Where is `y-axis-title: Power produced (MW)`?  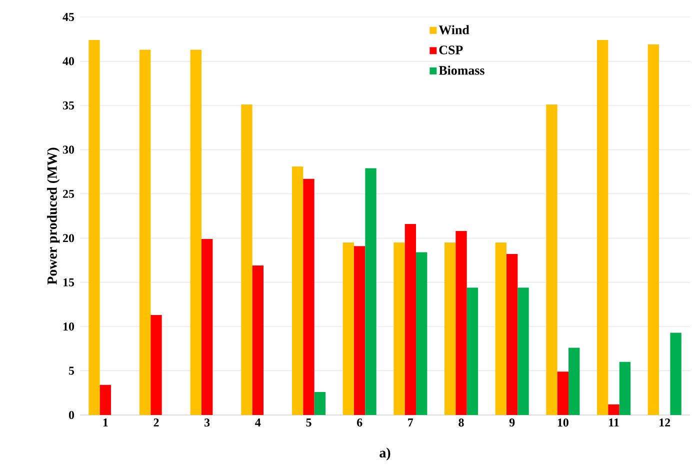
y-axis-title: Power produced (MW) is located at coordinates (53, 216).